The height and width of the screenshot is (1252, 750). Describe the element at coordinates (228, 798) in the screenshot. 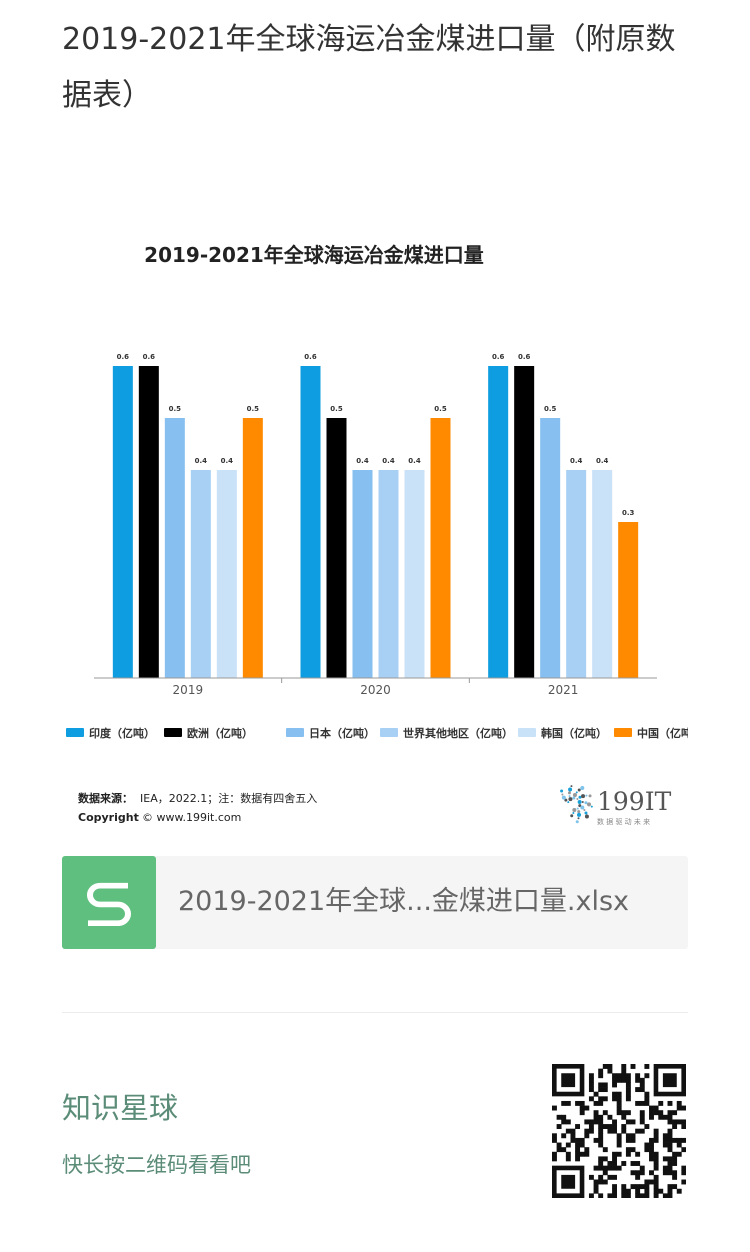

I see `source-text: IEA，2022.1；注：数据有四舍五入` at that location.